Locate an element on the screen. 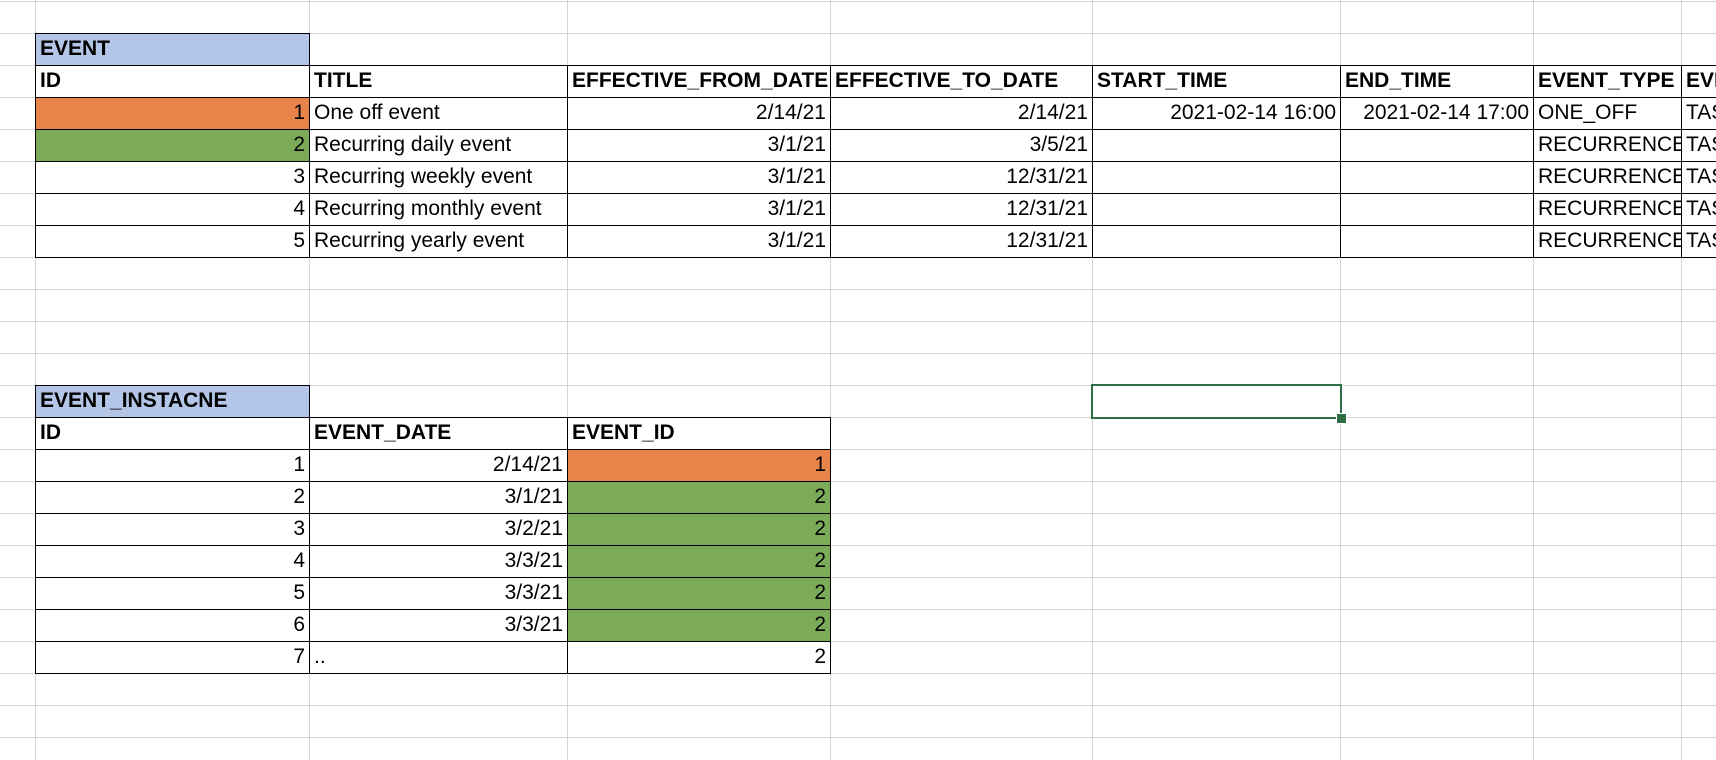  table-cell: 6 is located at coordinates (172, 625).